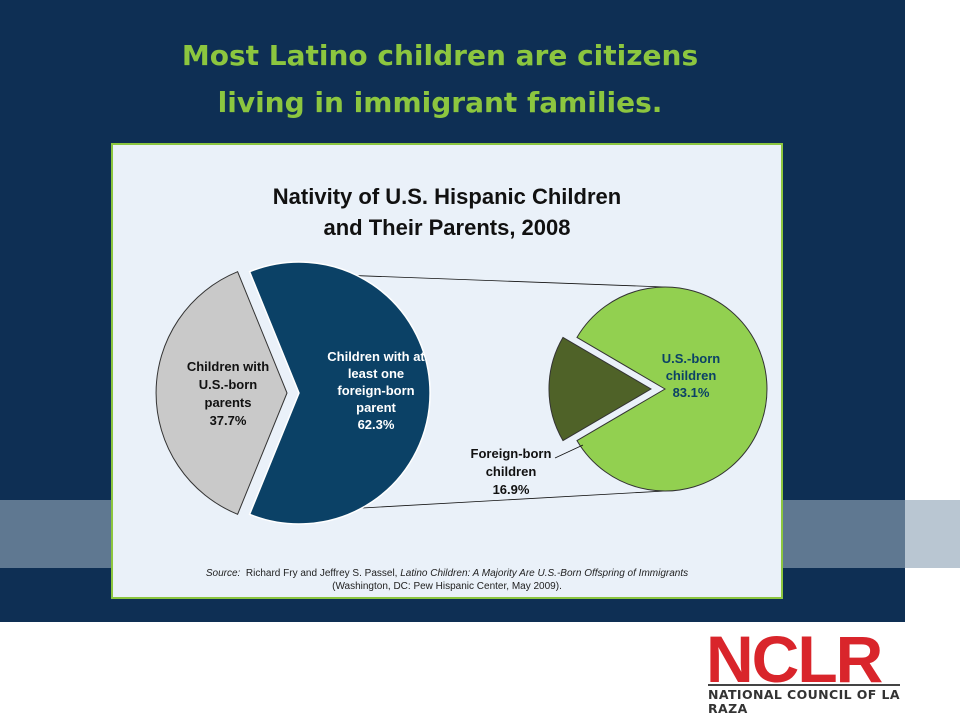 Image resolution: width=960 pixels, height=720 pixels. Describe the element at coordinates (228, 393) in the screenshot. I see `label-us-born-parents: Children with U.S.-born parents 37.7%` at that location.